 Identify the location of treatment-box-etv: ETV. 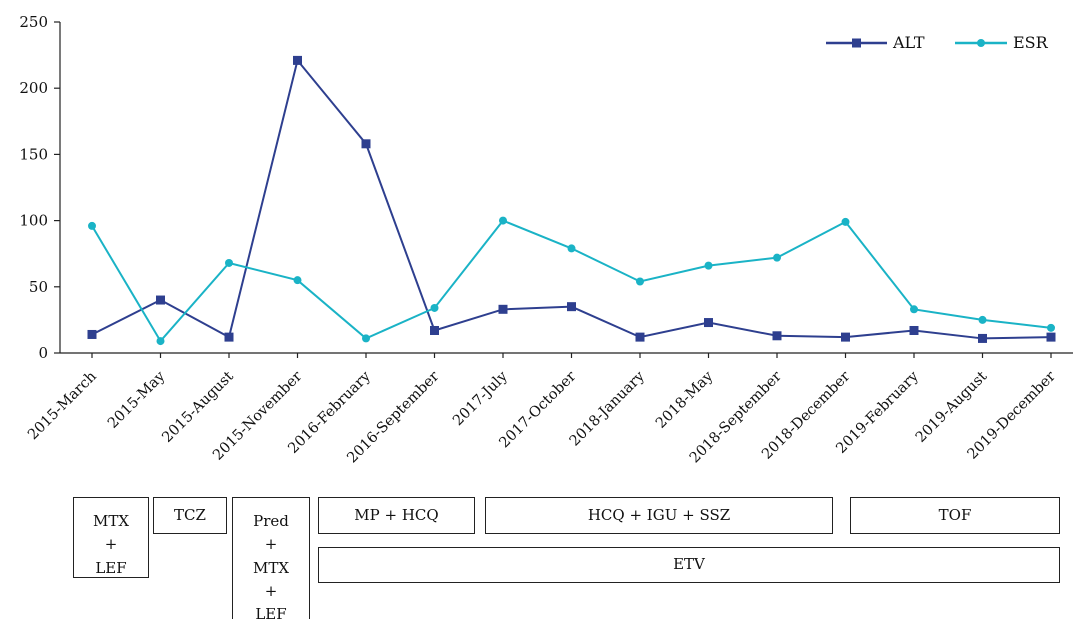
(689, 565).